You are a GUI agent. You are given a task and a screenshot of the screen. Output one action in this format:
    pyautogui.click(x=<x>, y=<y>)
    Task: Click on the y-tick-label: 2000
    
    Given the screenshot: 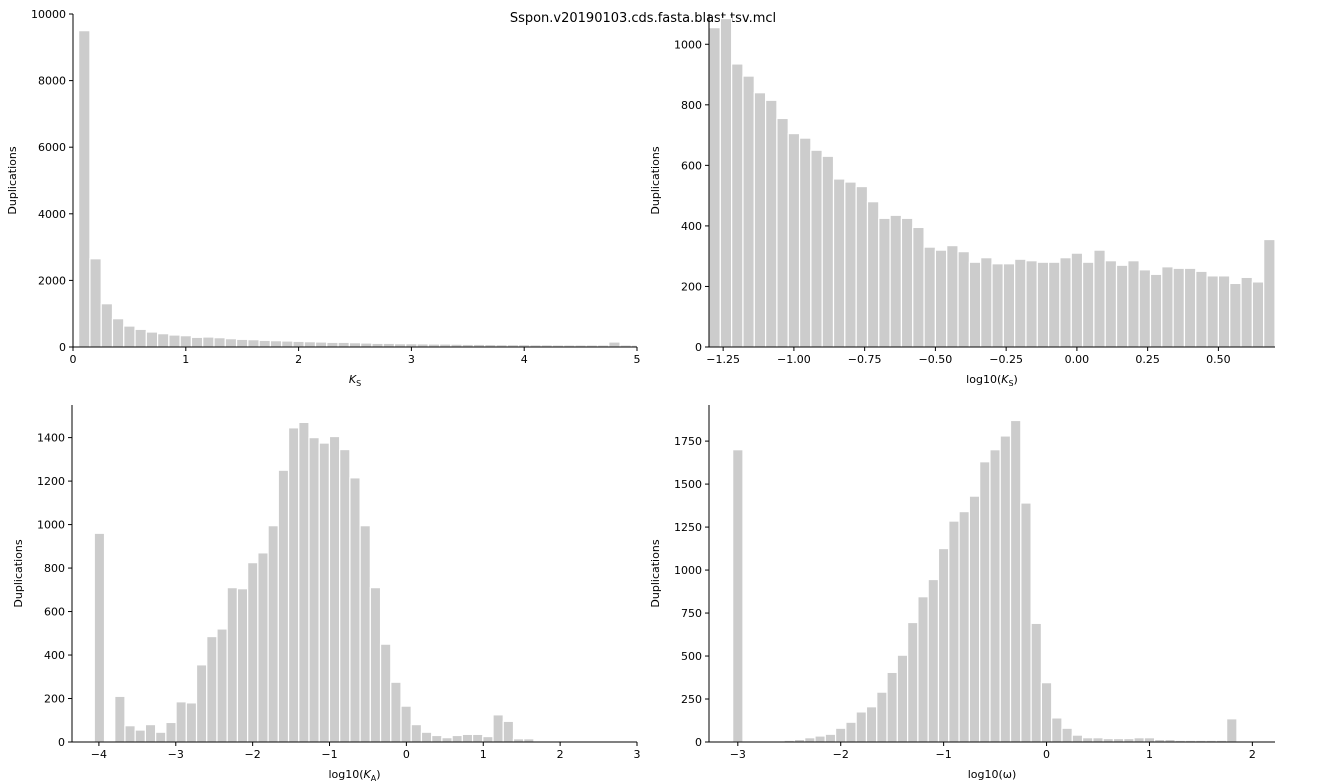 What is the action you would take?
    pyautogui.click(x=52, y=280)
    